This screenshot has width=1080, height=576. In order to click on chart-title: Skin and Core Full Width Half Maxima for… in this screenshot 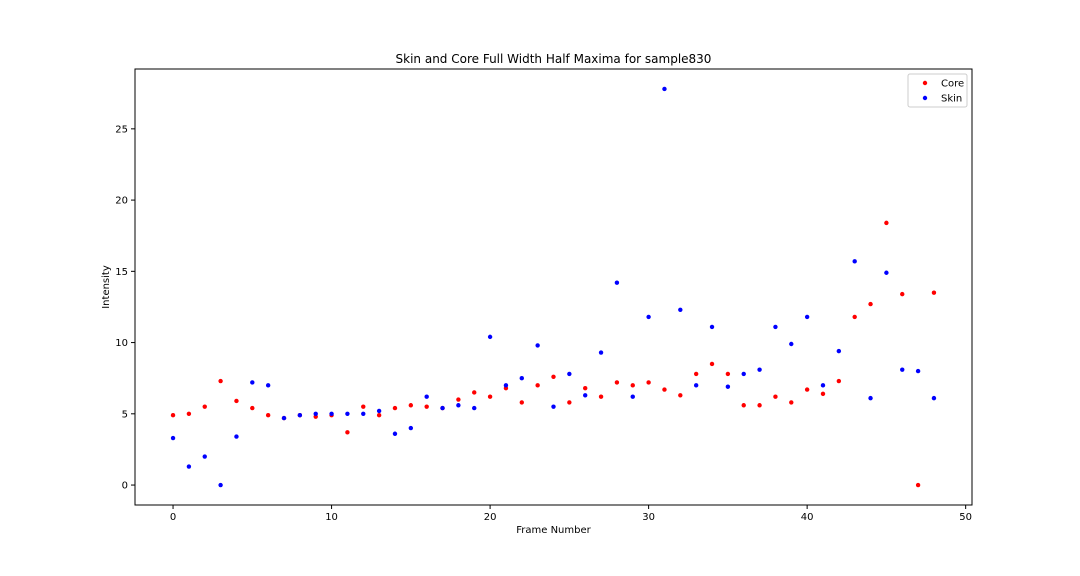, I will do `click(554, 59)`.